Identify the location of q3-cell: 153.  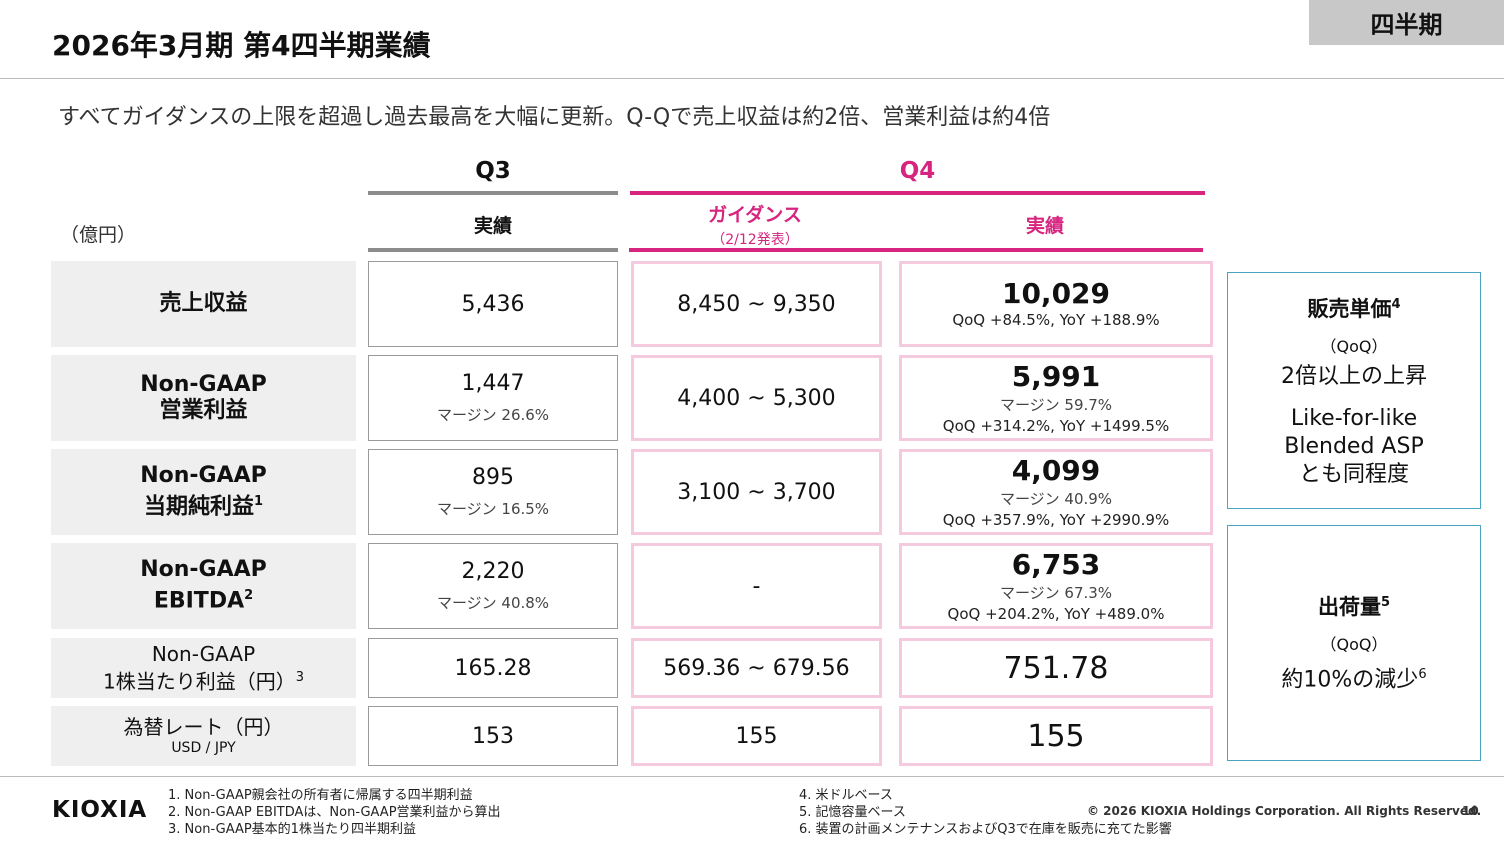
(493, 736).